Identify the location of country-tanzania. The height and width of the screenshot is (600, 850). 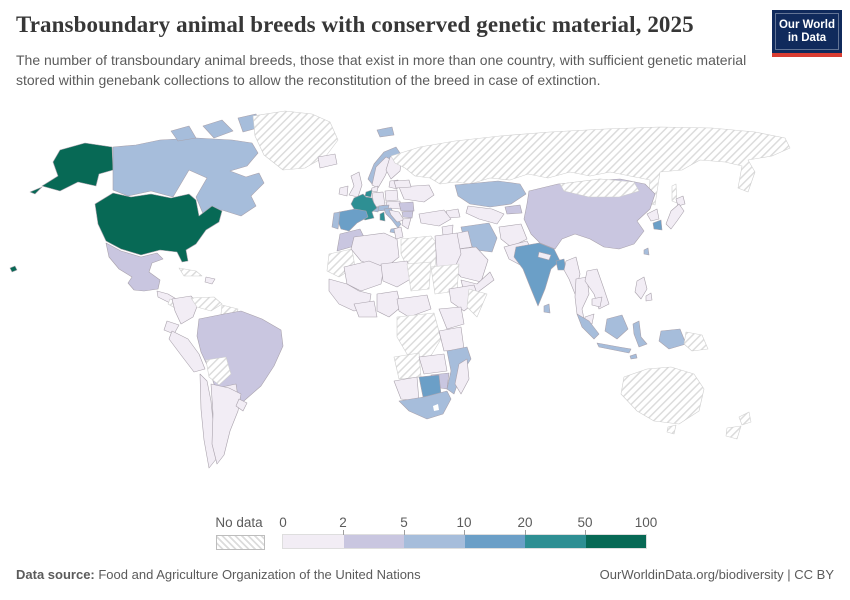
(451, 339).